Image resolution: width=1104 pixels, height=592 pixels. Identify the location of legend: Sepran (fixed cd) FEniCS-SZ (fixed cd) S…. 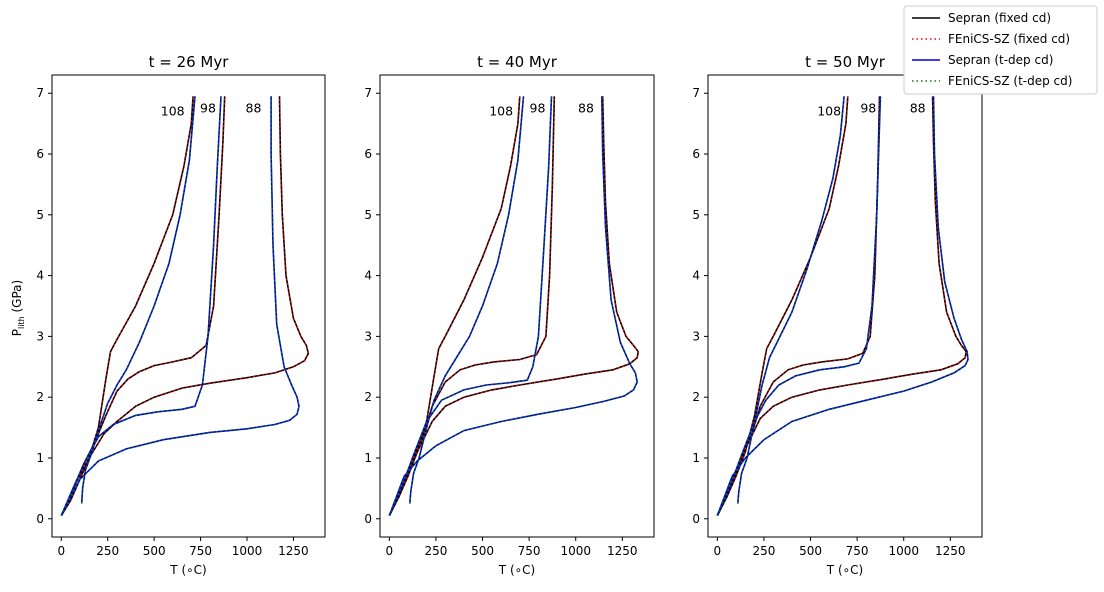
(1000, 50).